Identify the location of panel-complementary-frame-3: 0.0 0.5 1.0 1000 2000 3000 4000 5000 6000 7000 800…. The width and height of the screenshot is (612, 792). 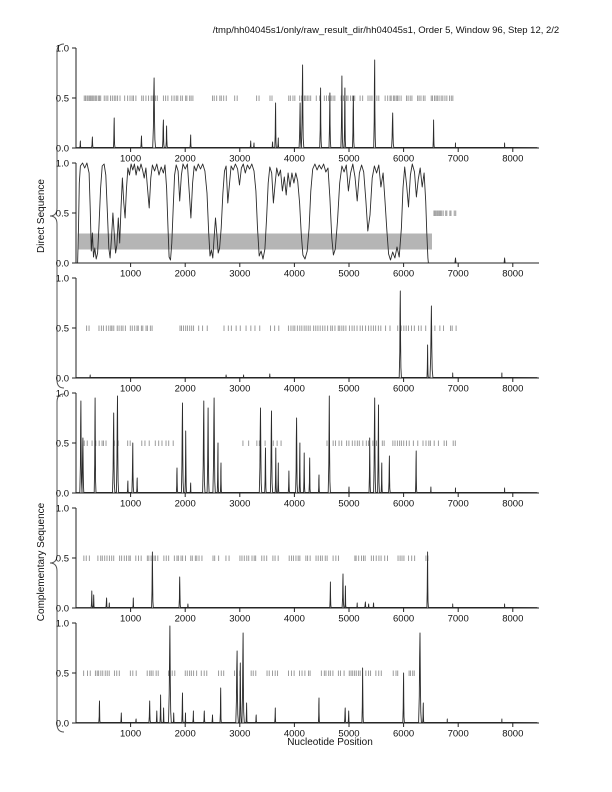
(297, 679).